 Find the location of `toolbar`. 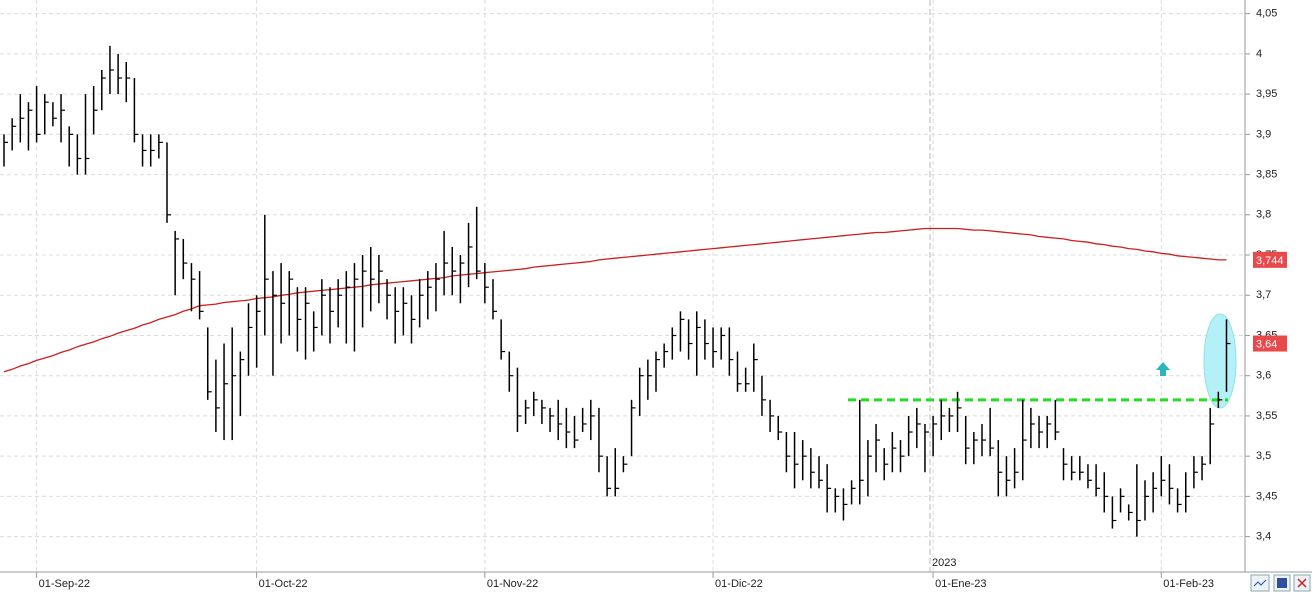

toolbar is located at coordinates (1280, 583).